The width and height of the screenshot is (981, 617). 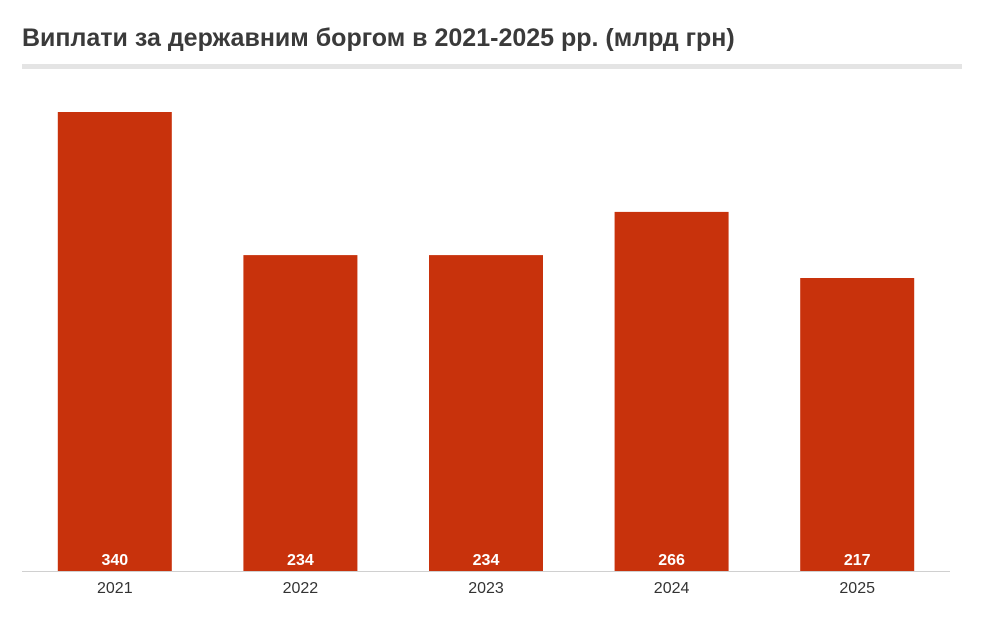 I want to click on data-label-2025: 217, so click(x=857, y=560).